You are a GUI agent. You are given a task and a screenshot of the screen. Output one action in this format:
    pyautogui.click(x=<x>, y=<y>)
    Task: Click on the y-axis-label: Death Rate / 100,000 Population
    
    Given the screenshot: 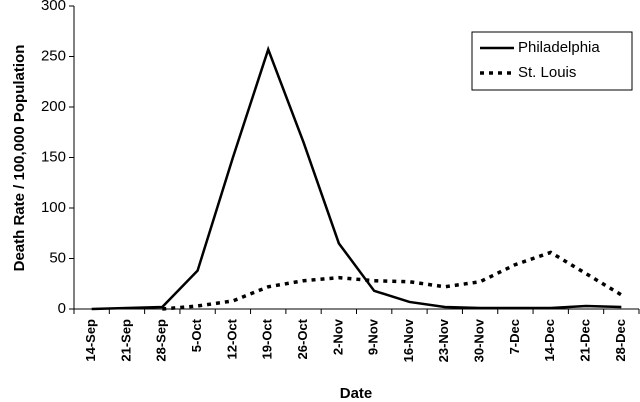 What is the action you would take?
    pyautogui.click(x=19, y=158)
    